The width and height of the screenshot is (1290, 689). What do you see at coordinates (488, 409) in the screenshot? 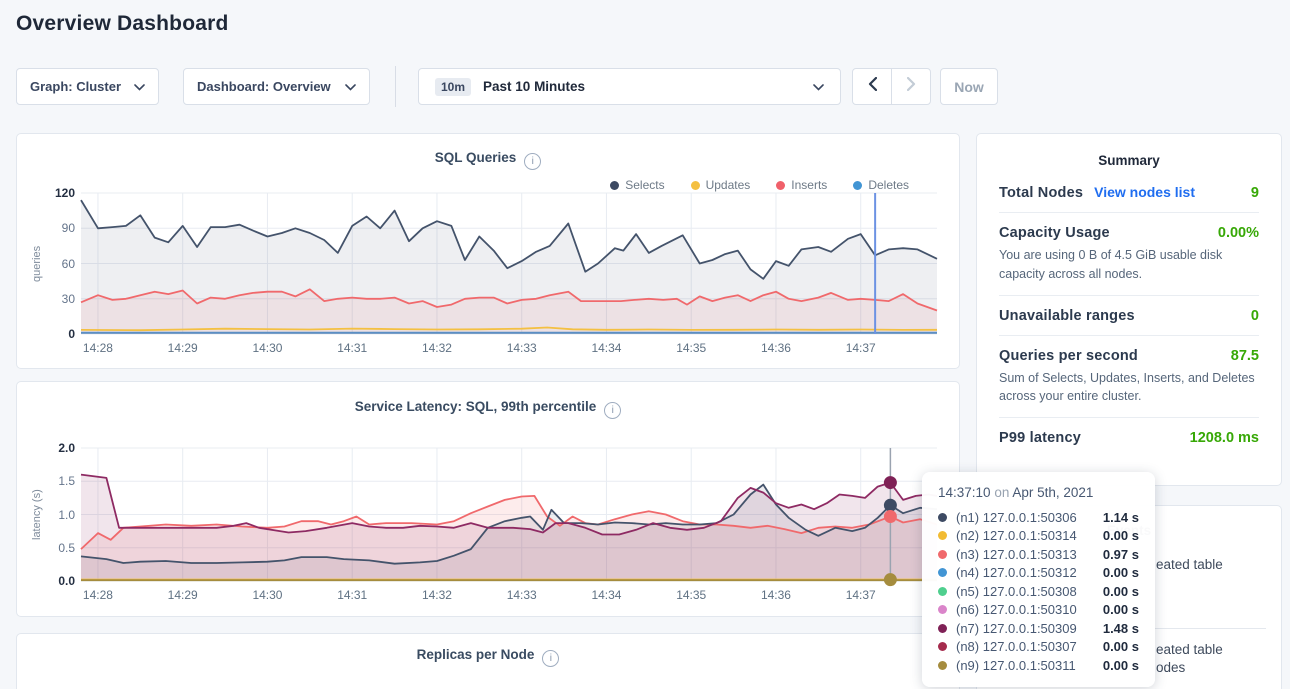
I see `chart-title: Service Latency: SQL, 99th percentile` at bounding box center [488, 409].